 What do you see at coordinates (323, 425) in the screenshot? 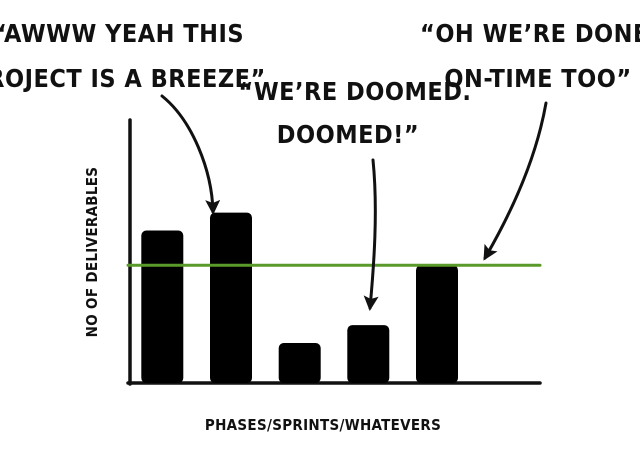
I see `x-axis-label: PHASES/SPRINTS/WHATEVERS` at bounding box center [323, 425].